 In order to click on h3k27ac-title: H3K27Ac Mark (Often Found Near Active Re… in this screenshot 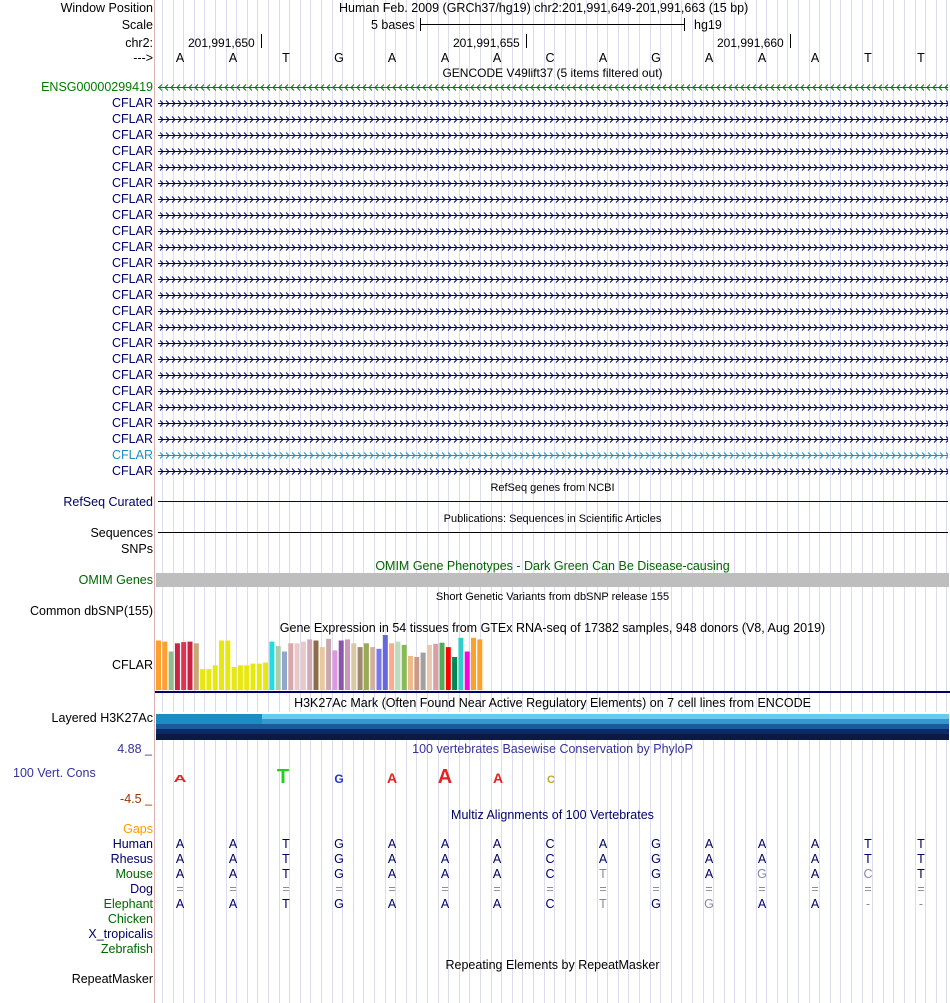, I will do `click(552, 703)`.